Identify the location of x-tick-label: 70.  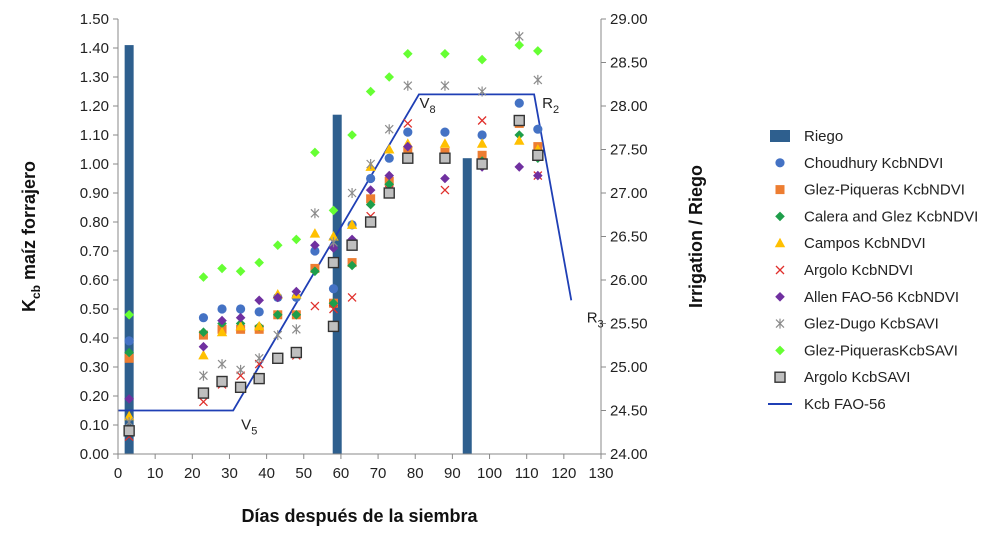
(378, 473).